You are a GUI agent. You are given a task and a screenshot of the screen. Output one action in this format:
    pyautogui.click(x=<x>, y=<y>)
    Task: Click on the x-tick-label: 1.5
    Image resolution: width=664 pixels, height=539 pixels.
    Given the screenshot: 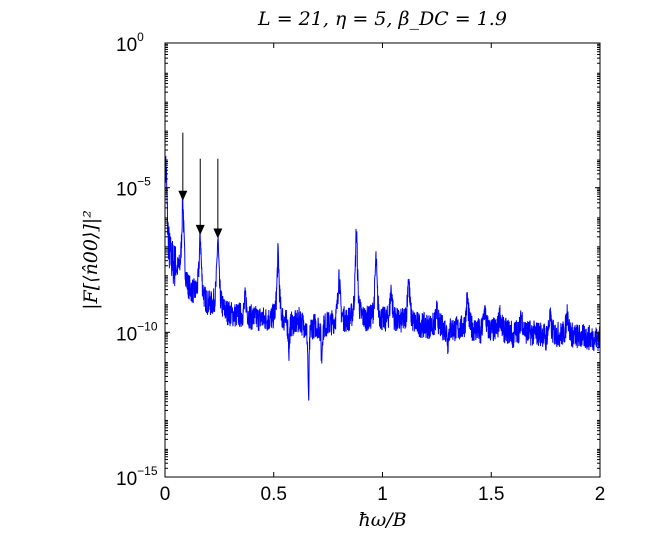 What is the action you would take?
    pyautogui.click(x=491, y=494)
    